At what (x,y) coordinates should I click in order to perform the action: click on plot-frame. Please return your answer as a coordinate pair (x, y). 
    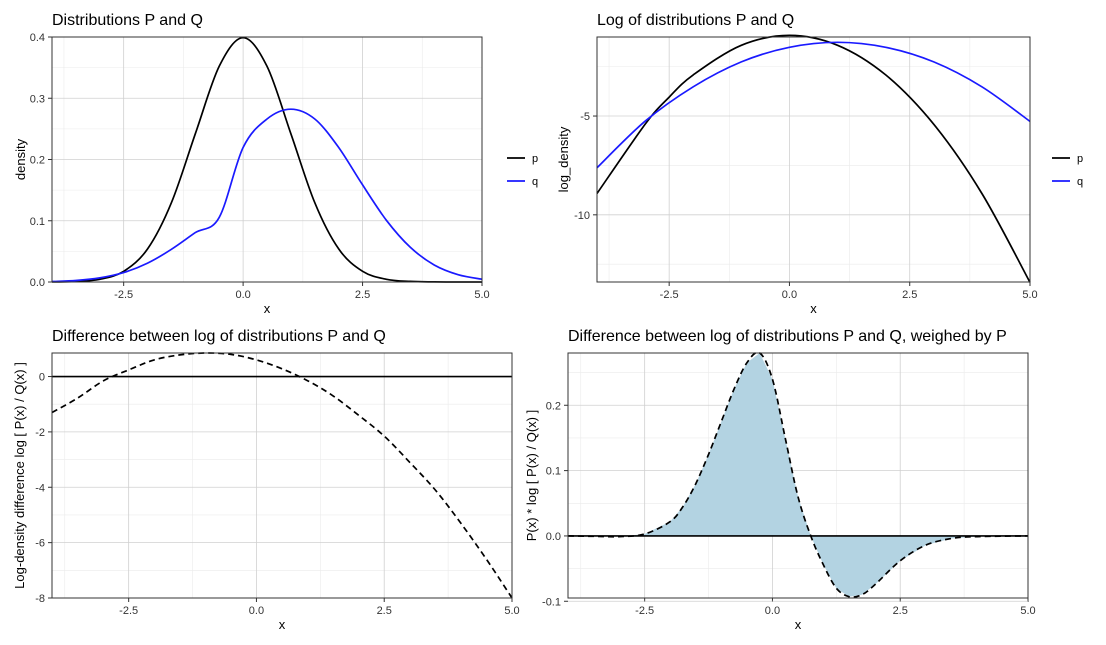
    Looking at the image, I should click on (267, 159).